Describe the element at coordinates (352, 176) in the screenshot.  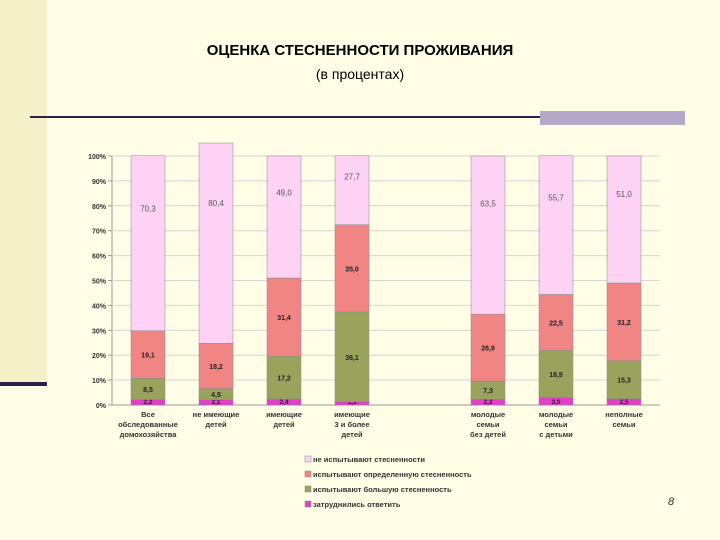
I see `data-label: 27,7` at that location.